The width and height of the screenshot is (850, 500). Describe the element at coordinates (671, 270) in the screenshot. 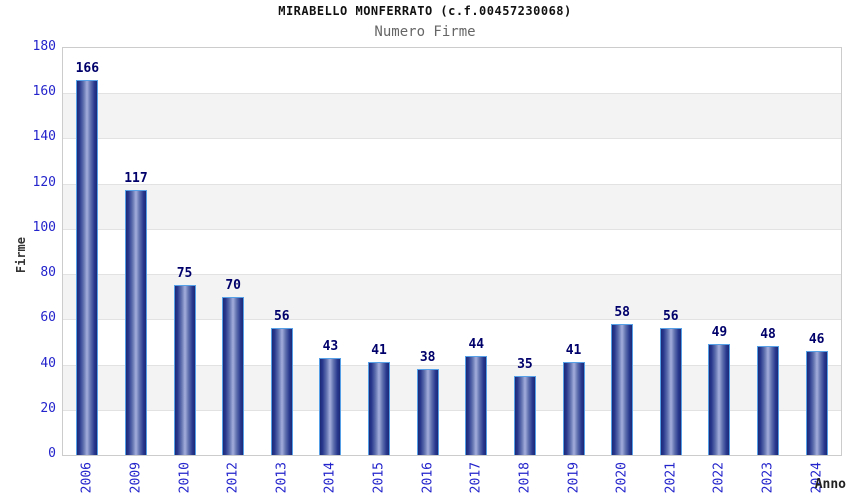

I see `bar-slot-2021: 56 2021` at that location.